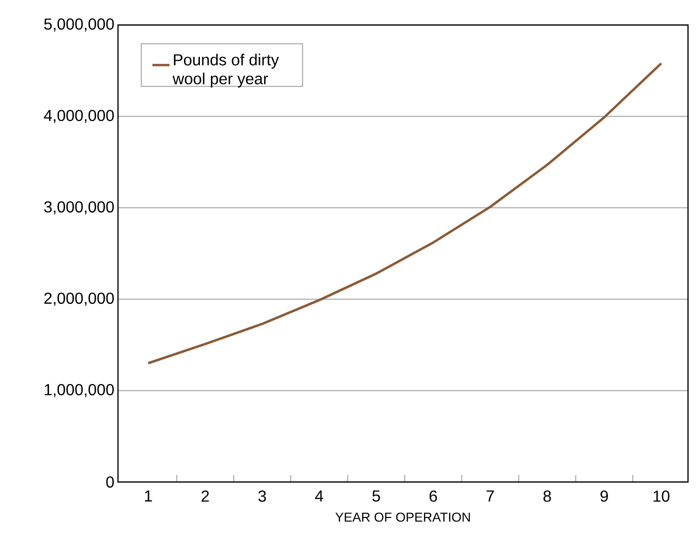  I want to click on x-tick-label: 8, so click(547, 496).